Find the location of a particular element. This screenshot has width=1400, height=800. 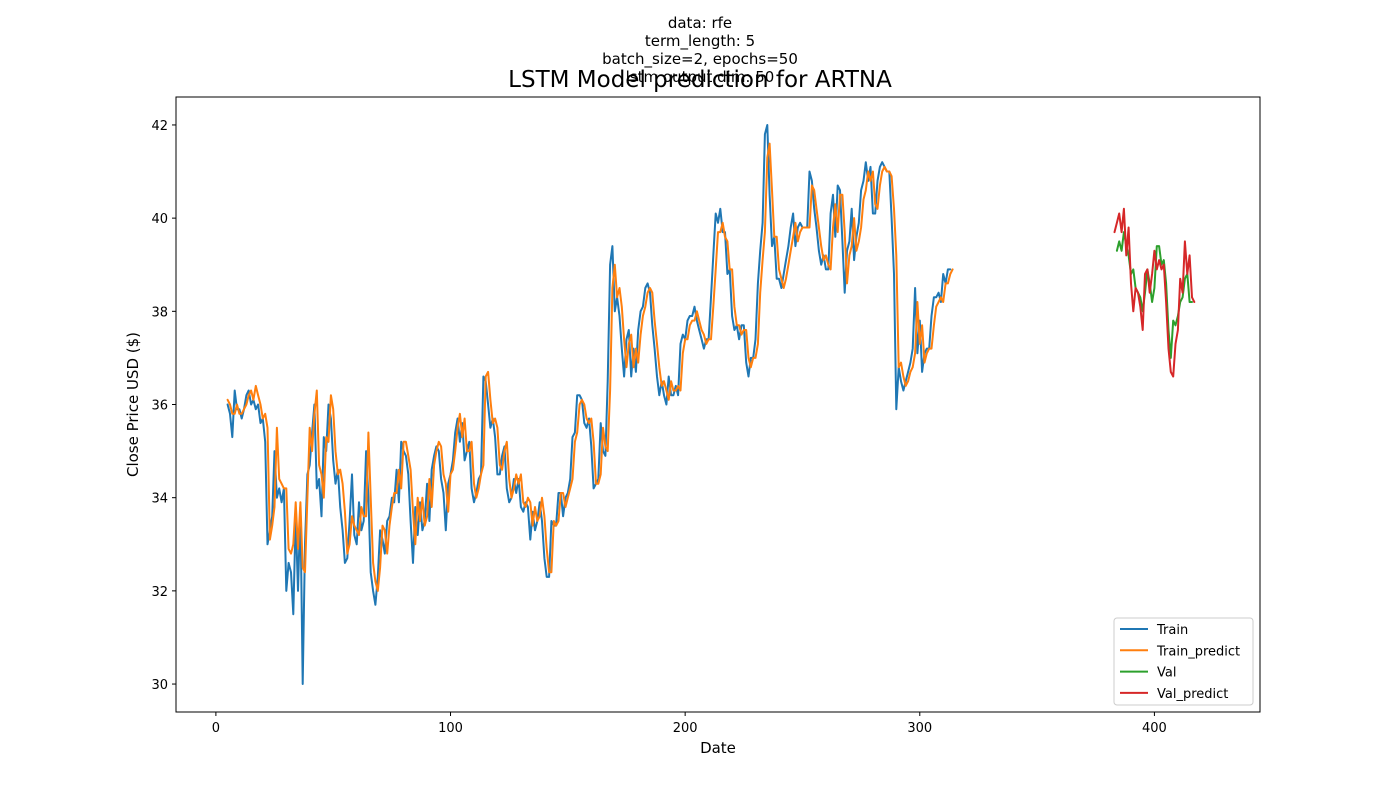

subtitle-line-data: data: rfe is located at coordinates (700, 23).